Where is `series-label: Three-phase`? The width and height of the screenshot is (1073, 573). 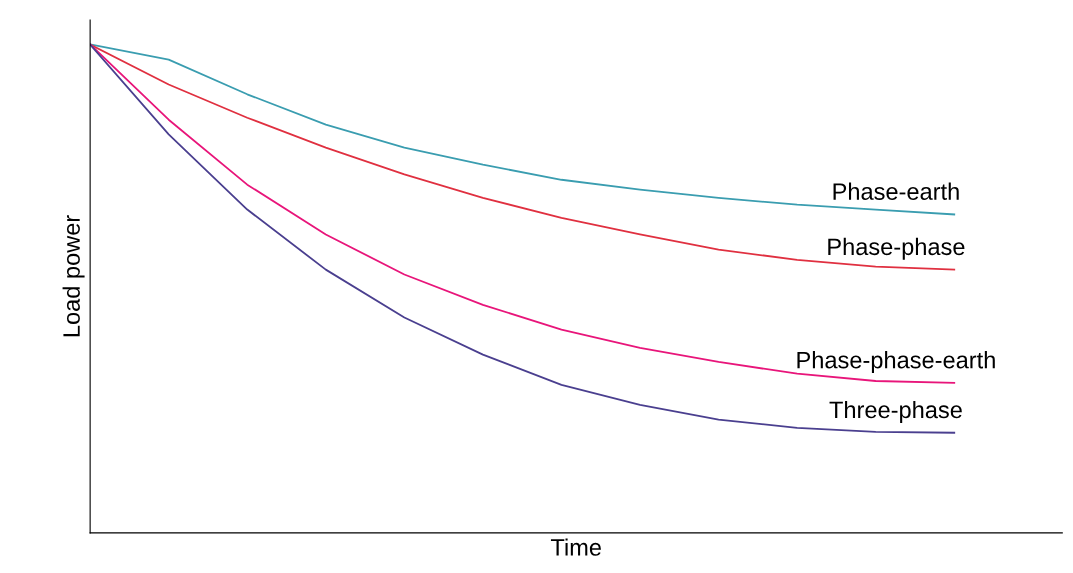 series-label: Three-phase is located at coordinates (895, 411).